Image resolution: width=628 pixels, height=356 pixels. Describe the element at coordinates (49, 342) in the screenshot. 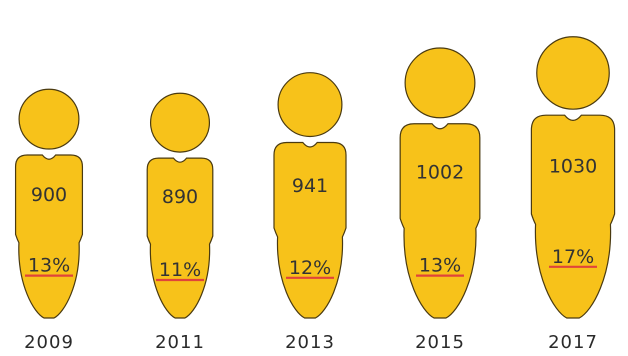

I see `year-tick-label: 2009` at that location.